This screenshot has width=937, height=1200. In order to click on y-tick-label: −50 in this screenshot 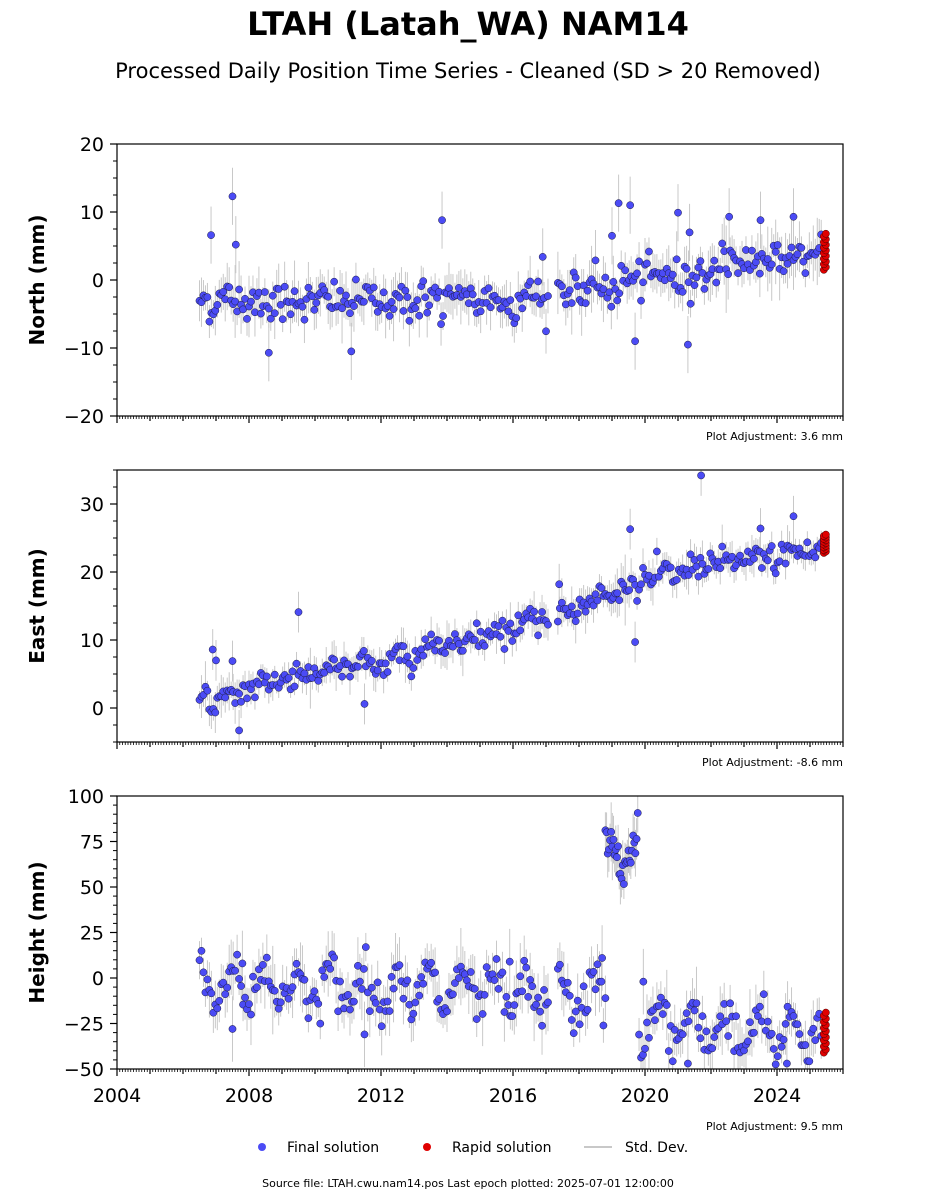, I will do `click(84, 1070)`.